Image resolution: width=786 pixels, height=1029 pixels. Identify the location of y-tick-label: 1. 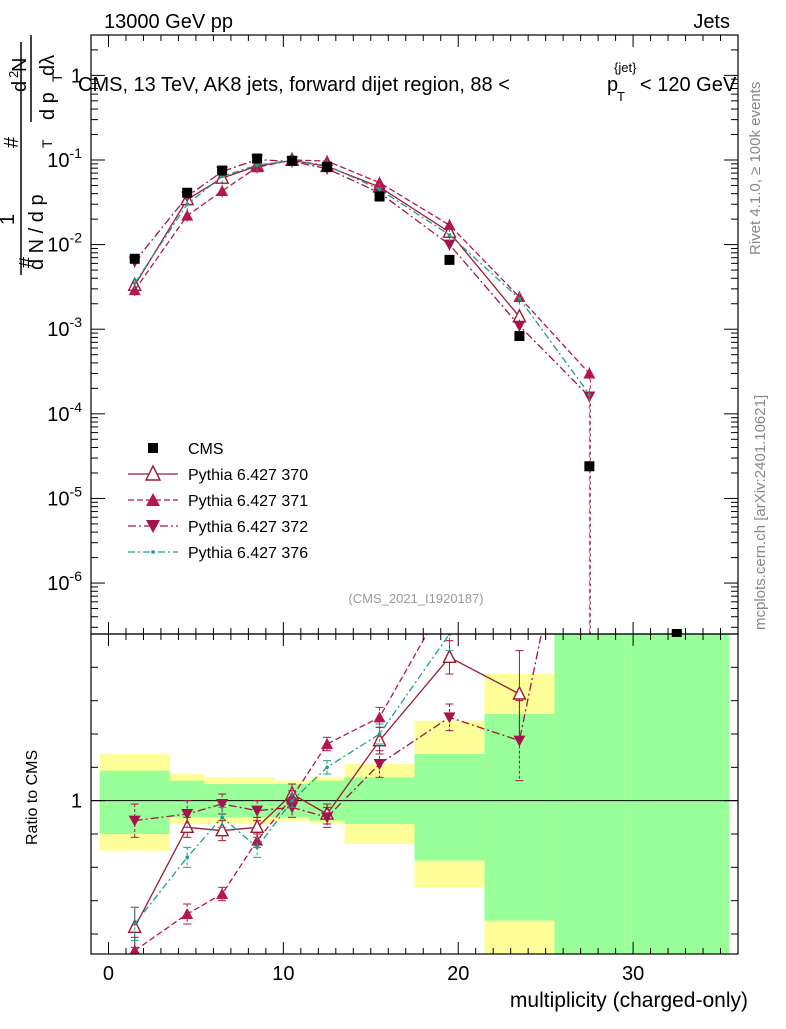
(76, 76).